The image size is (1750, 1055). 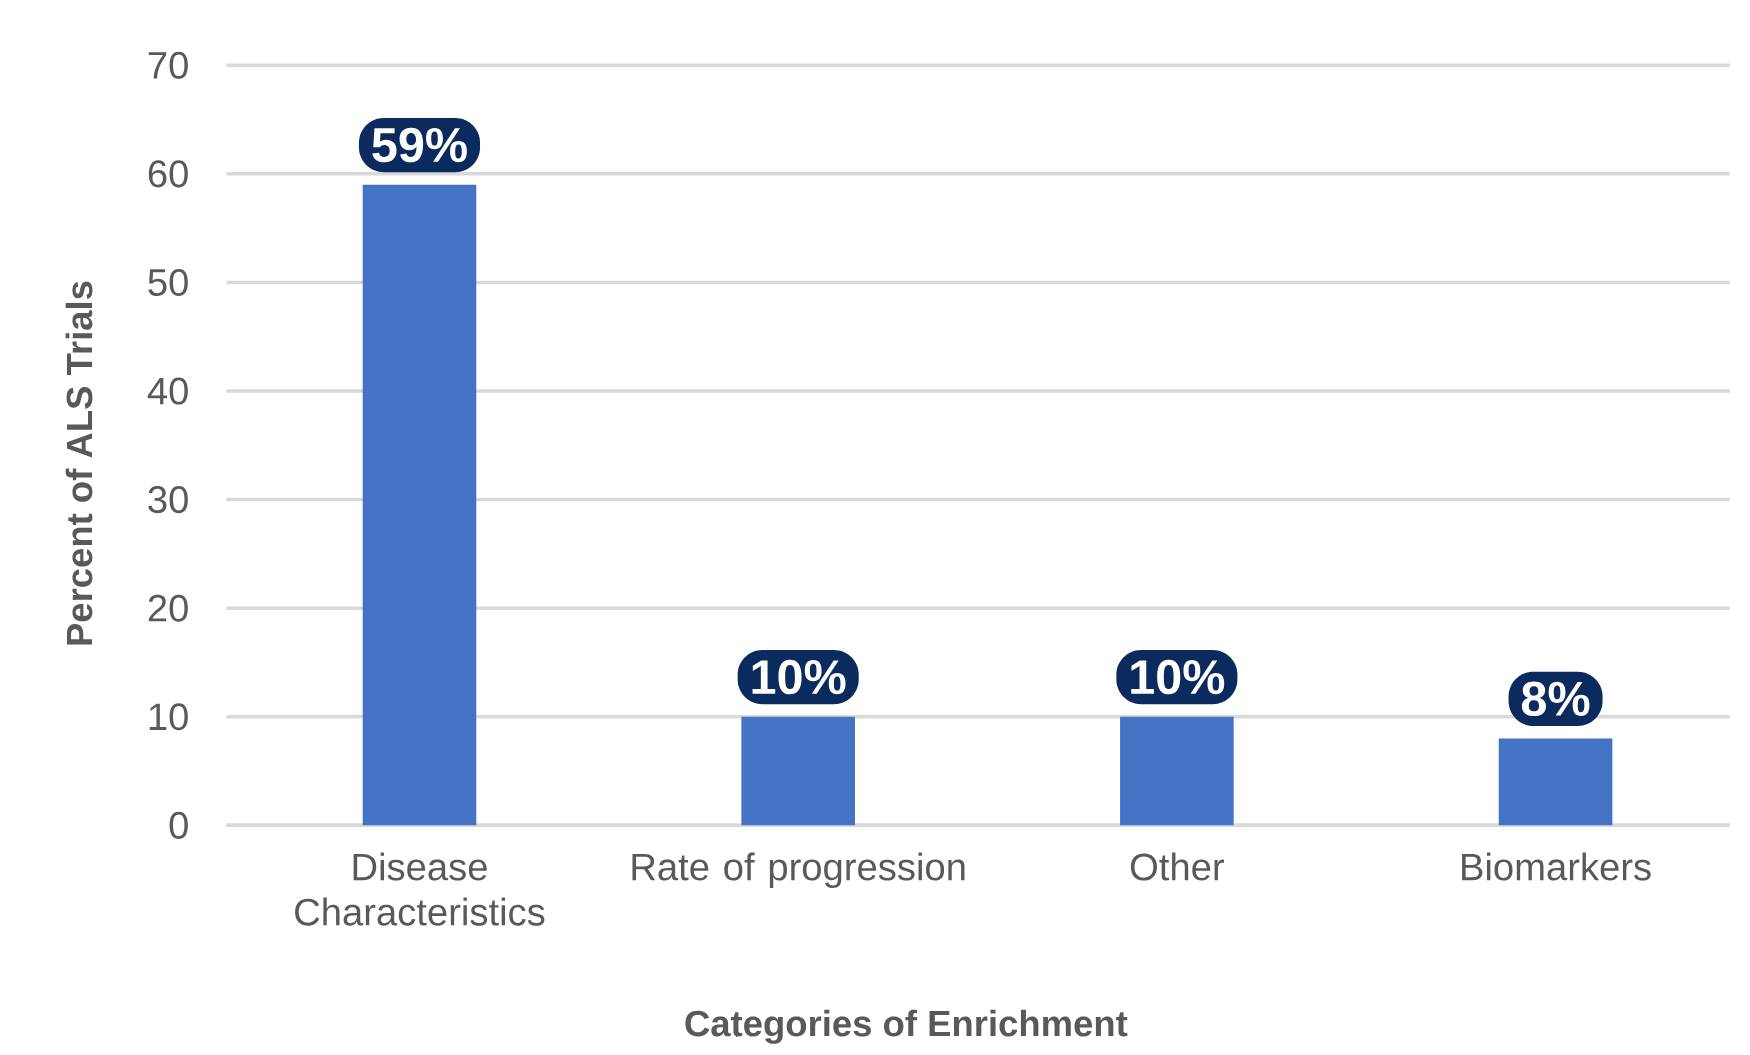 What do you see at coordinates (168, 717) in the screenshot?
I see `y-tick-label: 10` at bounding box center [168, 717].